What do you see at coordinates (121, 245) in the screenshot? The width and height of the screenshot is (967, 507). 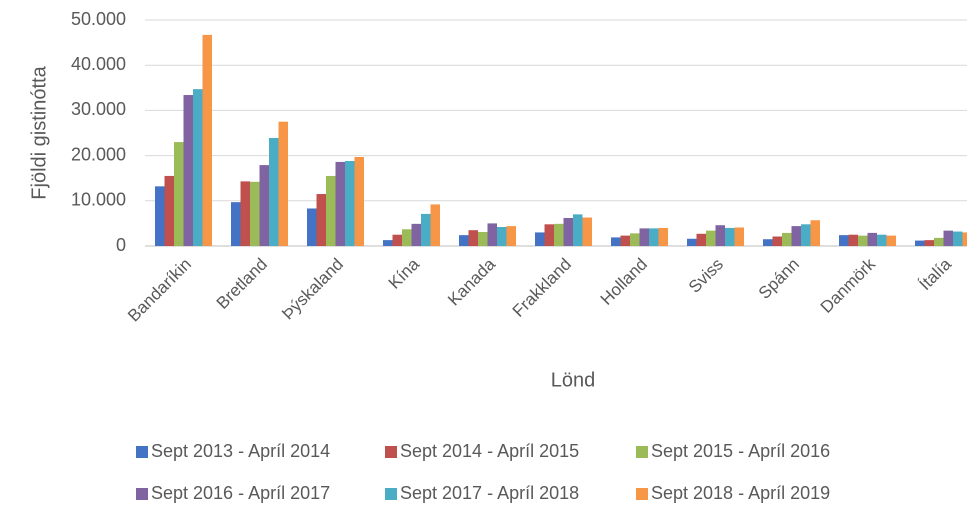 I see `y-tick-label: 0` at bounding box center [121, 245].